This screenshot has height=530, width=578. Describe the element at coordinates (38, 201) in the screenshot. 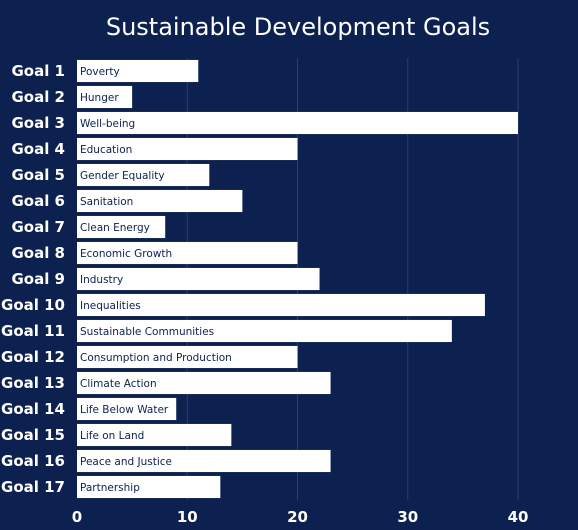

I see `y-tick-label: Goal 6` at that location.